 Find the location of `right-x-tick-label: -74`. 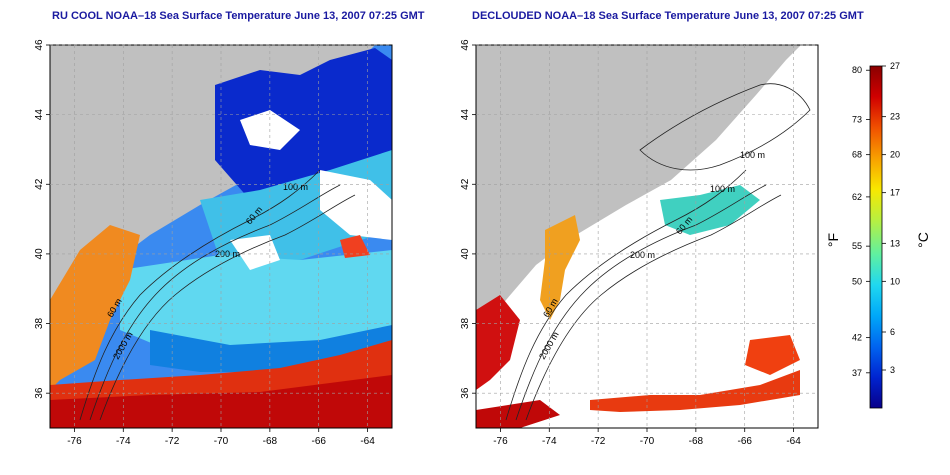

right-x-tick-label: -74 is located at coordinates (549, 441).